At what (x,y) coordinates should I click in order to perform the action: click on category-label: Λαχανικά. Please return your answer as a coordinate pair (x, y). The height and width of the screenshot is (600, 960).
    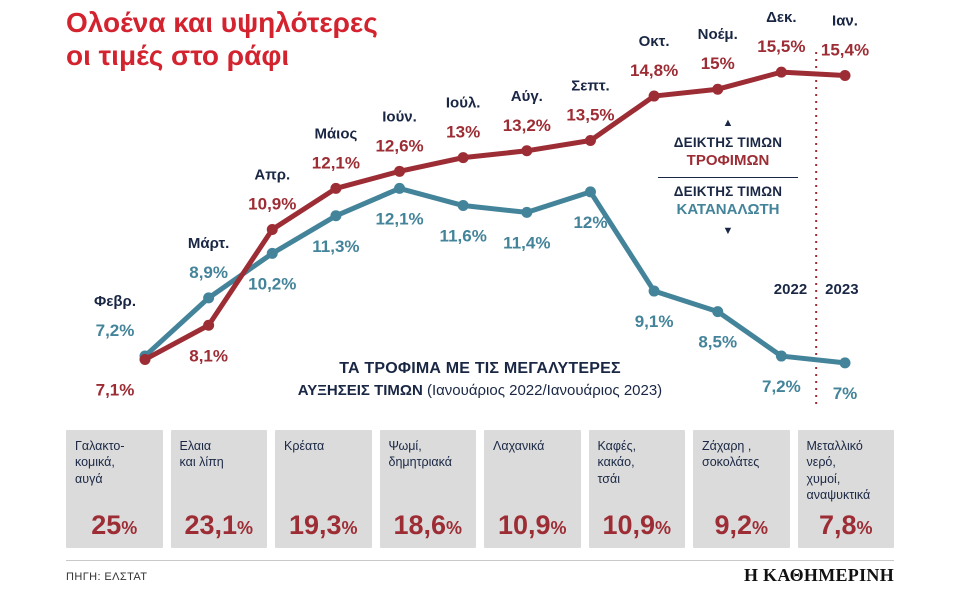
    Looking at the image, I should click on (519, 446).